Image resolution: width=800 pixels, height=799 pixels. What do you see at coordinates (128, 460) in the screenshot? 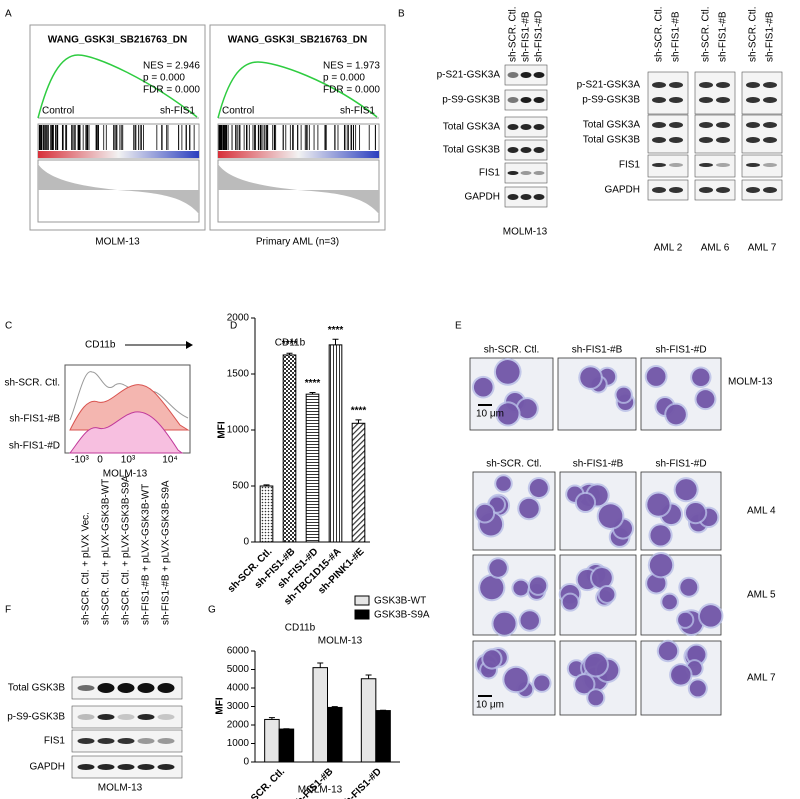
I see `flow-tick-label: 10³` at bounding box center [128, 460].